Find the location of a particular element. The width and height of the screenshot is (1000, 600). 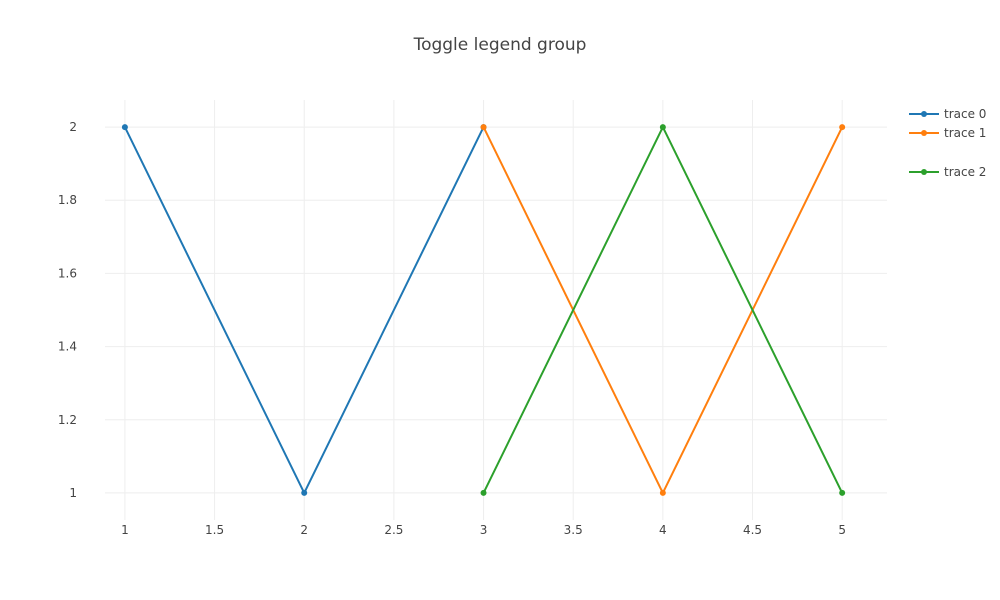

legend-item: trace 2 is located at coordinates (947, 172).